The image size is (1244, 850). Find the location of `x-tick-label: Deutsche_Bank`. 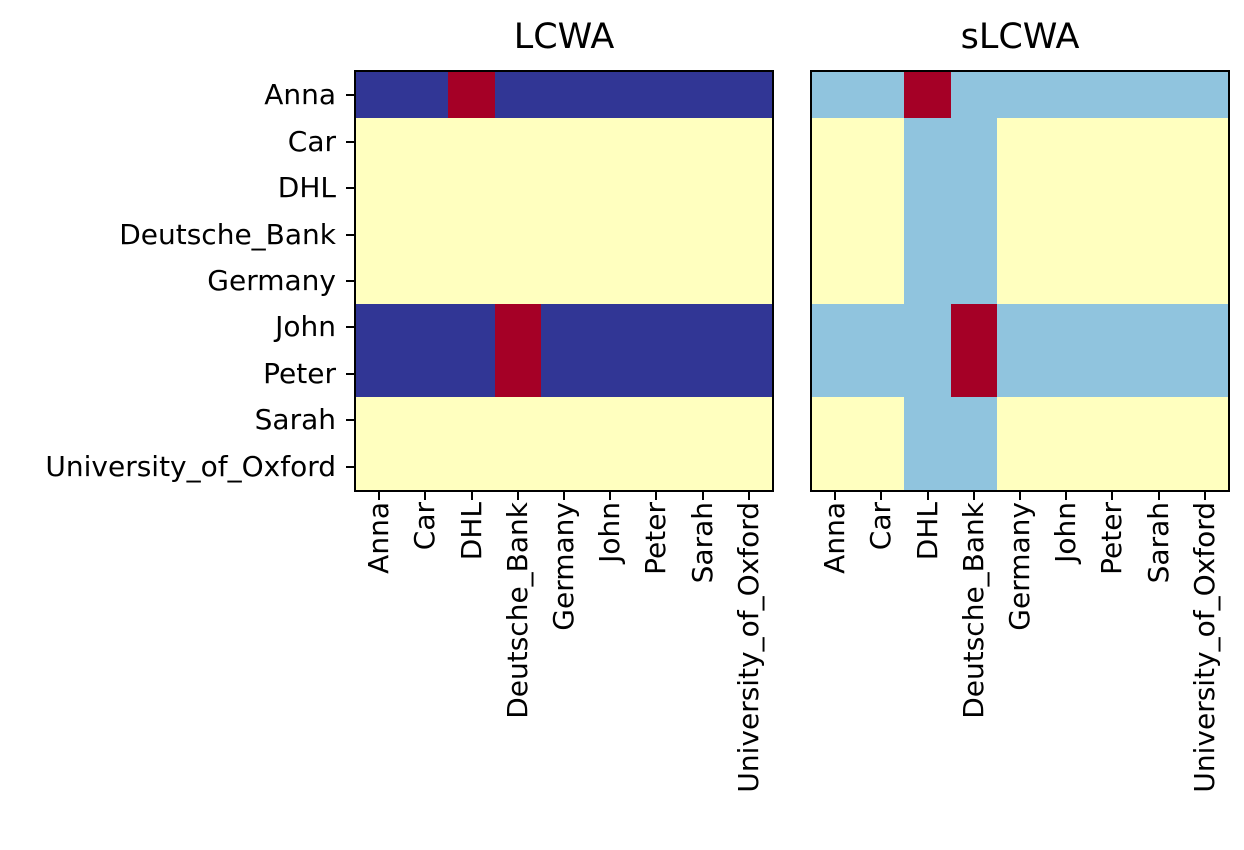

x-tick-label: Deutsche_Bank is located at coordinates (517, 610).